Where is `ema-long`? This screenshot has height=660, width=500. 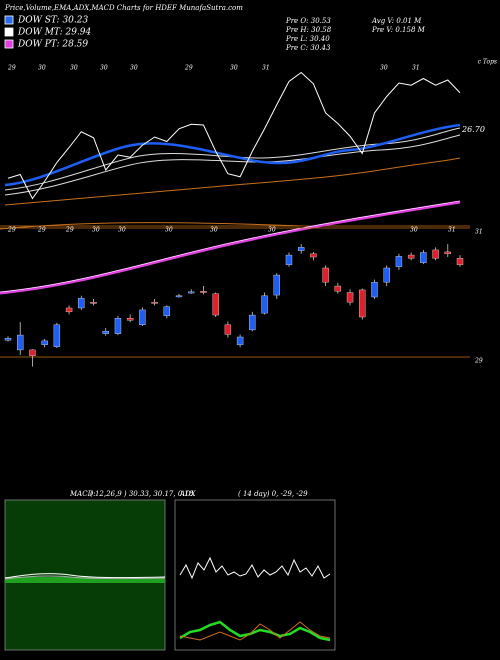
ema-long is located at coordinates (232, 181).